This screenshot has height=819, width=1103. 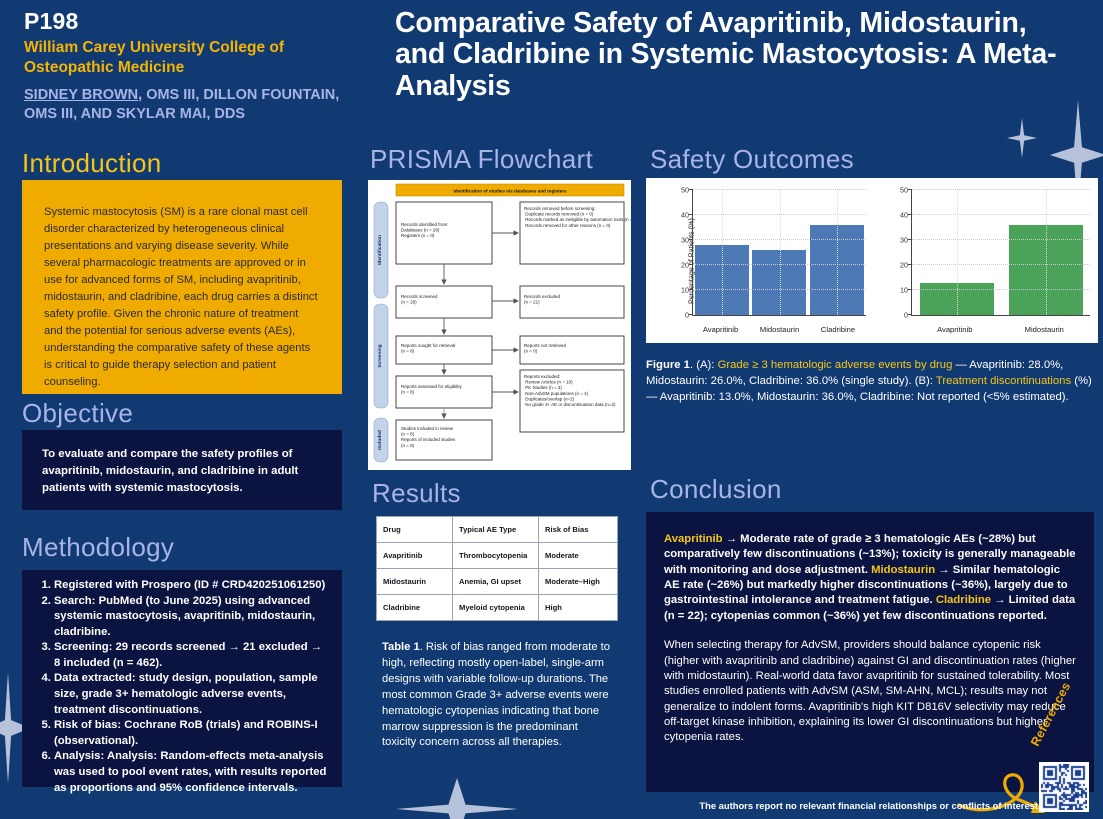 I want to click on table-cell: Myeloid cytopenia, so click(x=495, y=607).